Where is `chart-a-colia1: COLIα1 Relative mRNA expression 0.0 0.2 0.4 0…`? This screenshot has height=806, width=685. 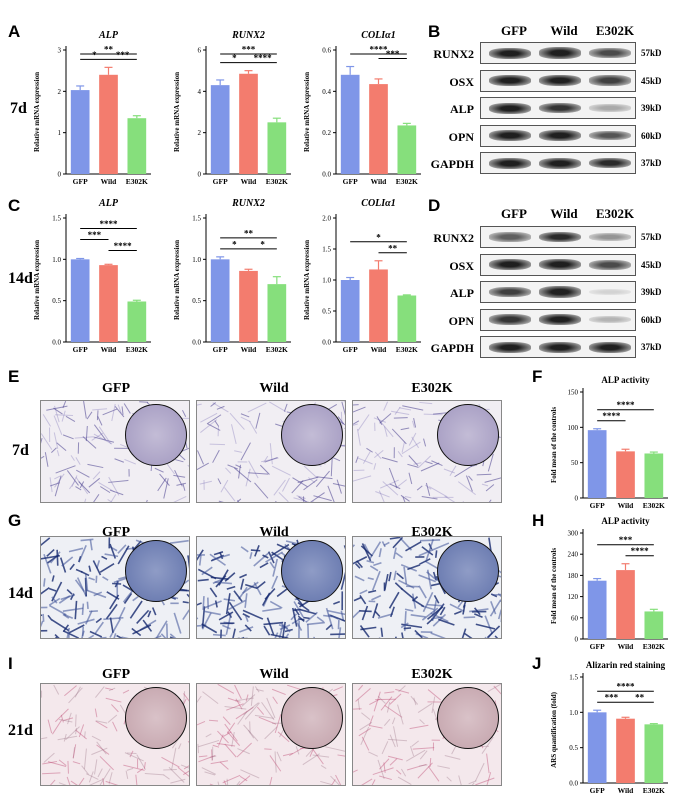 chart-a-colia1: COLIα1 Relative mRNA expression 0.0 0.2 0.4 0… is located at coordinates (362, 108).